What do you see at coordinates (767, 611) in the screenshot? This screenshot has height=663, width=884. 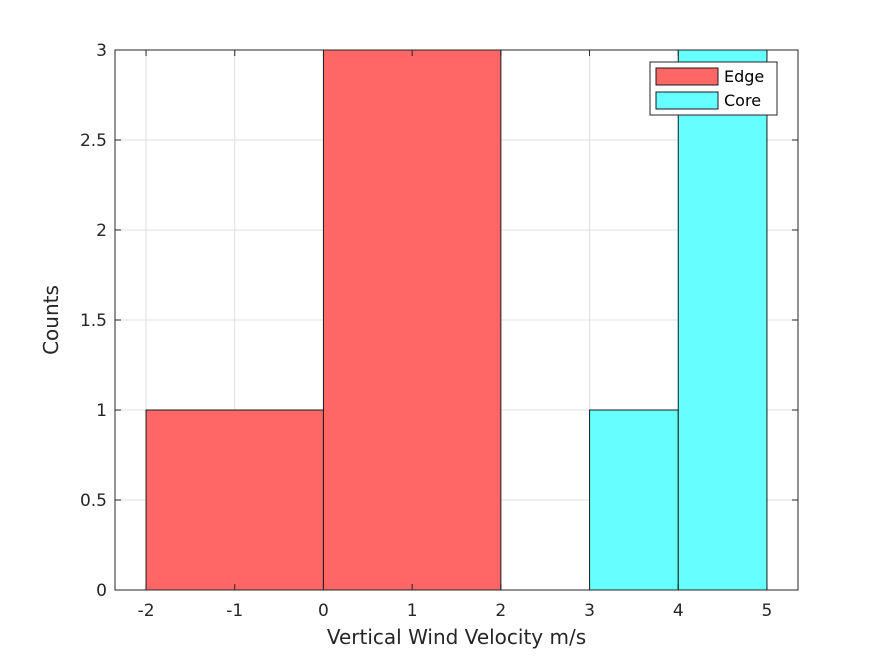 I see `x-tick-label: 5` at bounding box center [767, 611].